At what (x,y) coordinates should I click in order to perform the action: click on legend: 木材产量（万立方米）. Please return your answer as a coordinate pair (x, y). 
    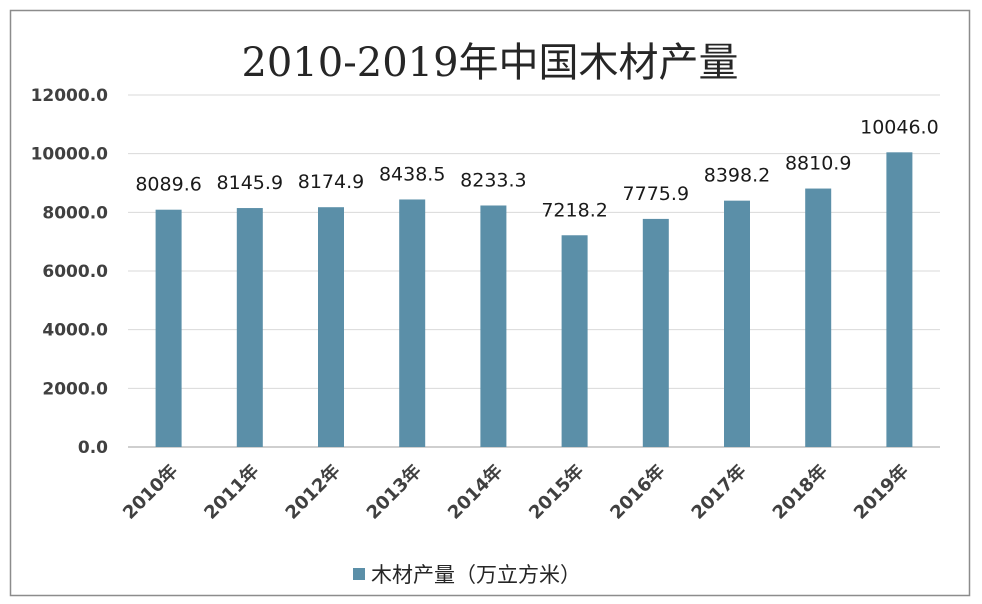
    Looking at the image, I should click on (467, 575).